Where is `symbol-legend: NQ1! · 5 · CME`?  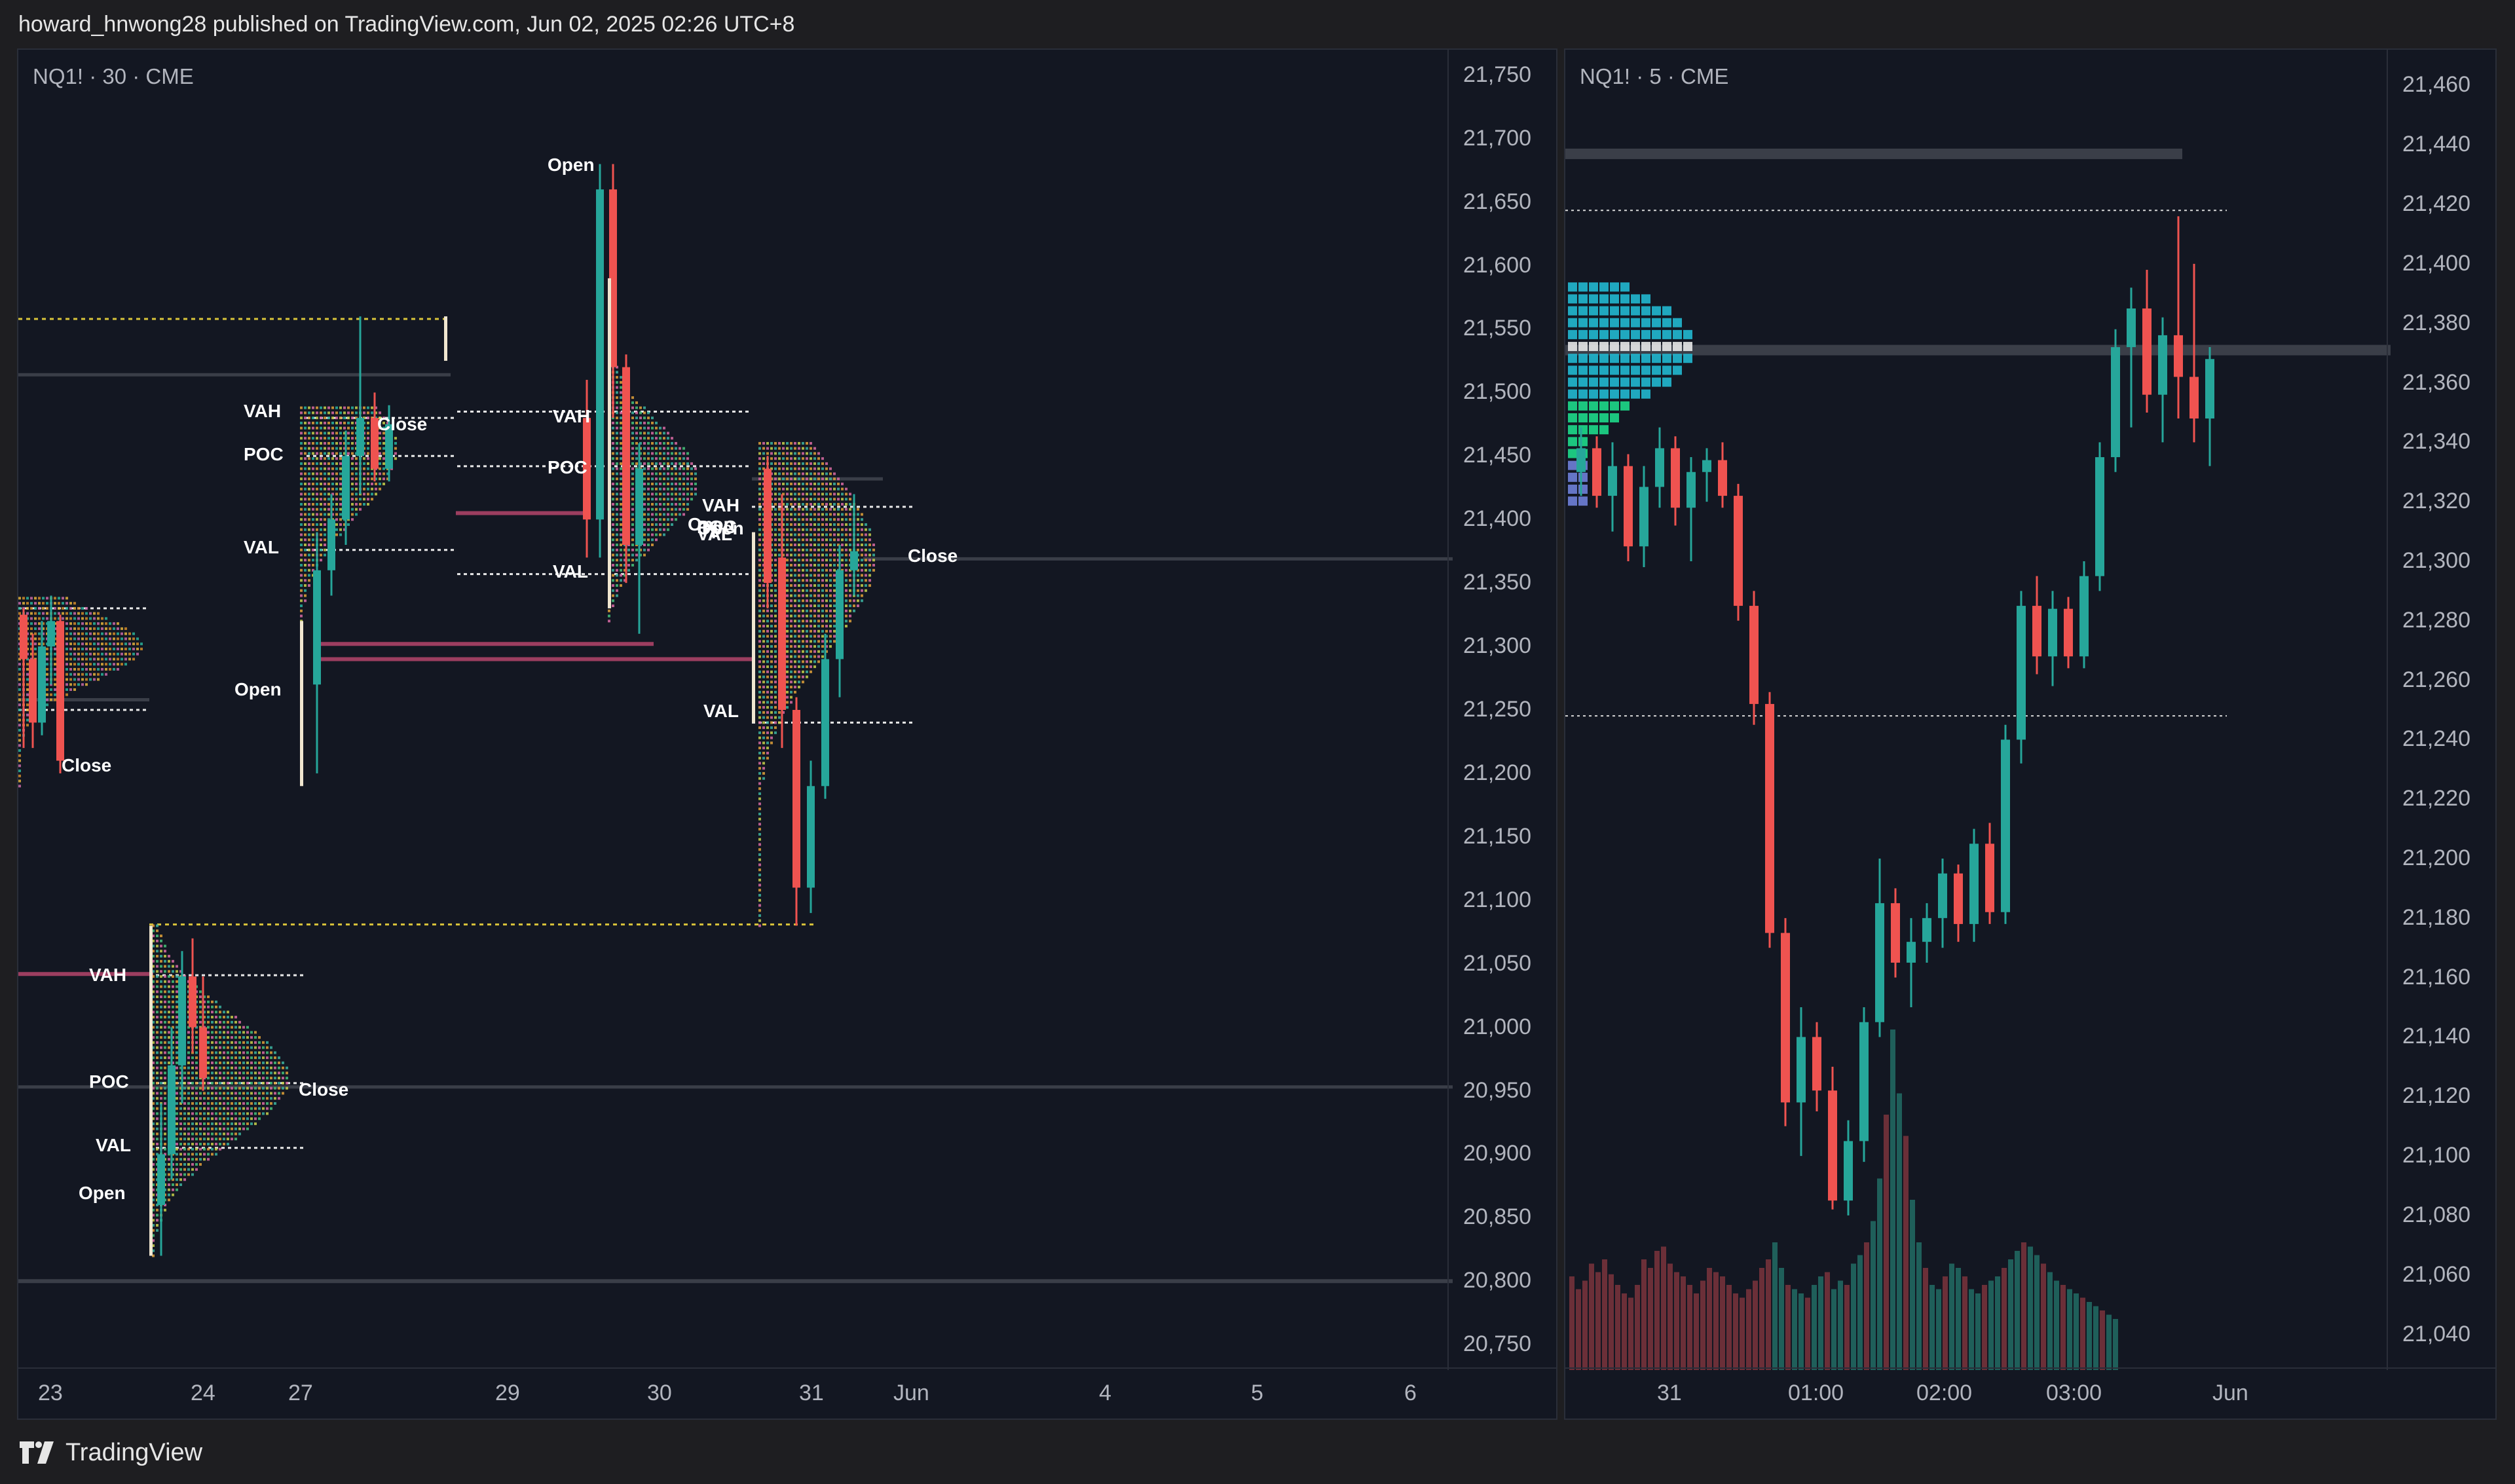 symbol-legend: NQ1! · 5 · CME is located at coordinates (1654, 76).